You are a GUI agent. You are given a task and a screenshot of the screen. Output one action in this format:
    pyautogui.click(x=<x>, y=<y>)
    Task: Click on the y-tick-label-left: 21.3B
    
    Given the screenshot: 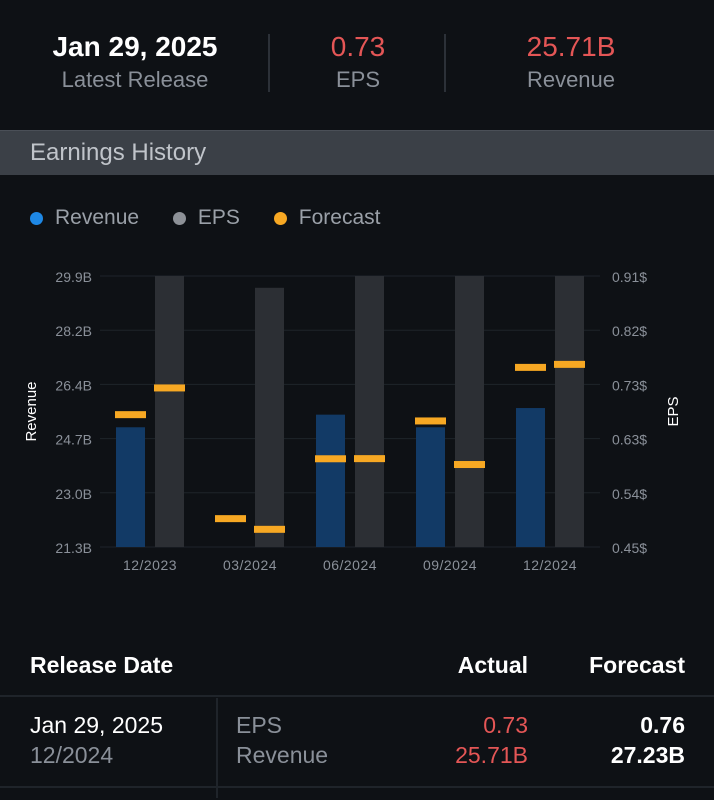 What is the action you would take?
    pyautogui.click(x=73, y=548)
    